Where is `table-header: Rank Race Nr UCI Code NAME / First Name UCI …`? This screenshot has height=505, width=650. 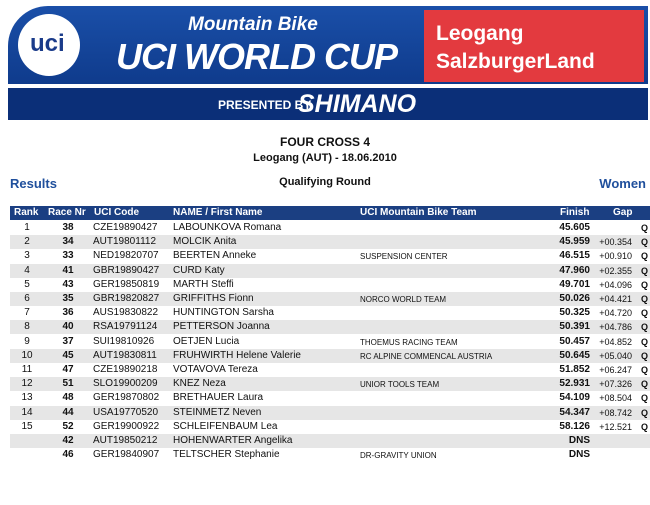
table-header: Rank Race Nr UCI Code NAME / First Name UCI … is located at coordinates (330, 213).